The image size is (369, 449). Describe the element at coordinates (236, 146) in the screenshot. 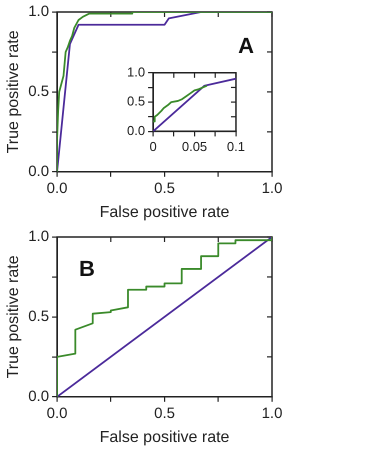

I see `x-tick-label: 0.1` at that location.